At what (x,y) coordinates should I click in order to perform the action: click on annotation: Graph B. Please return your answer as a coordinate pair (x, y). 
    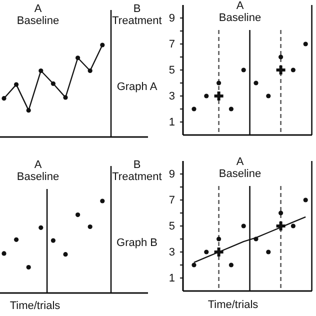
    Looking at the image, I should click on (137, 243).